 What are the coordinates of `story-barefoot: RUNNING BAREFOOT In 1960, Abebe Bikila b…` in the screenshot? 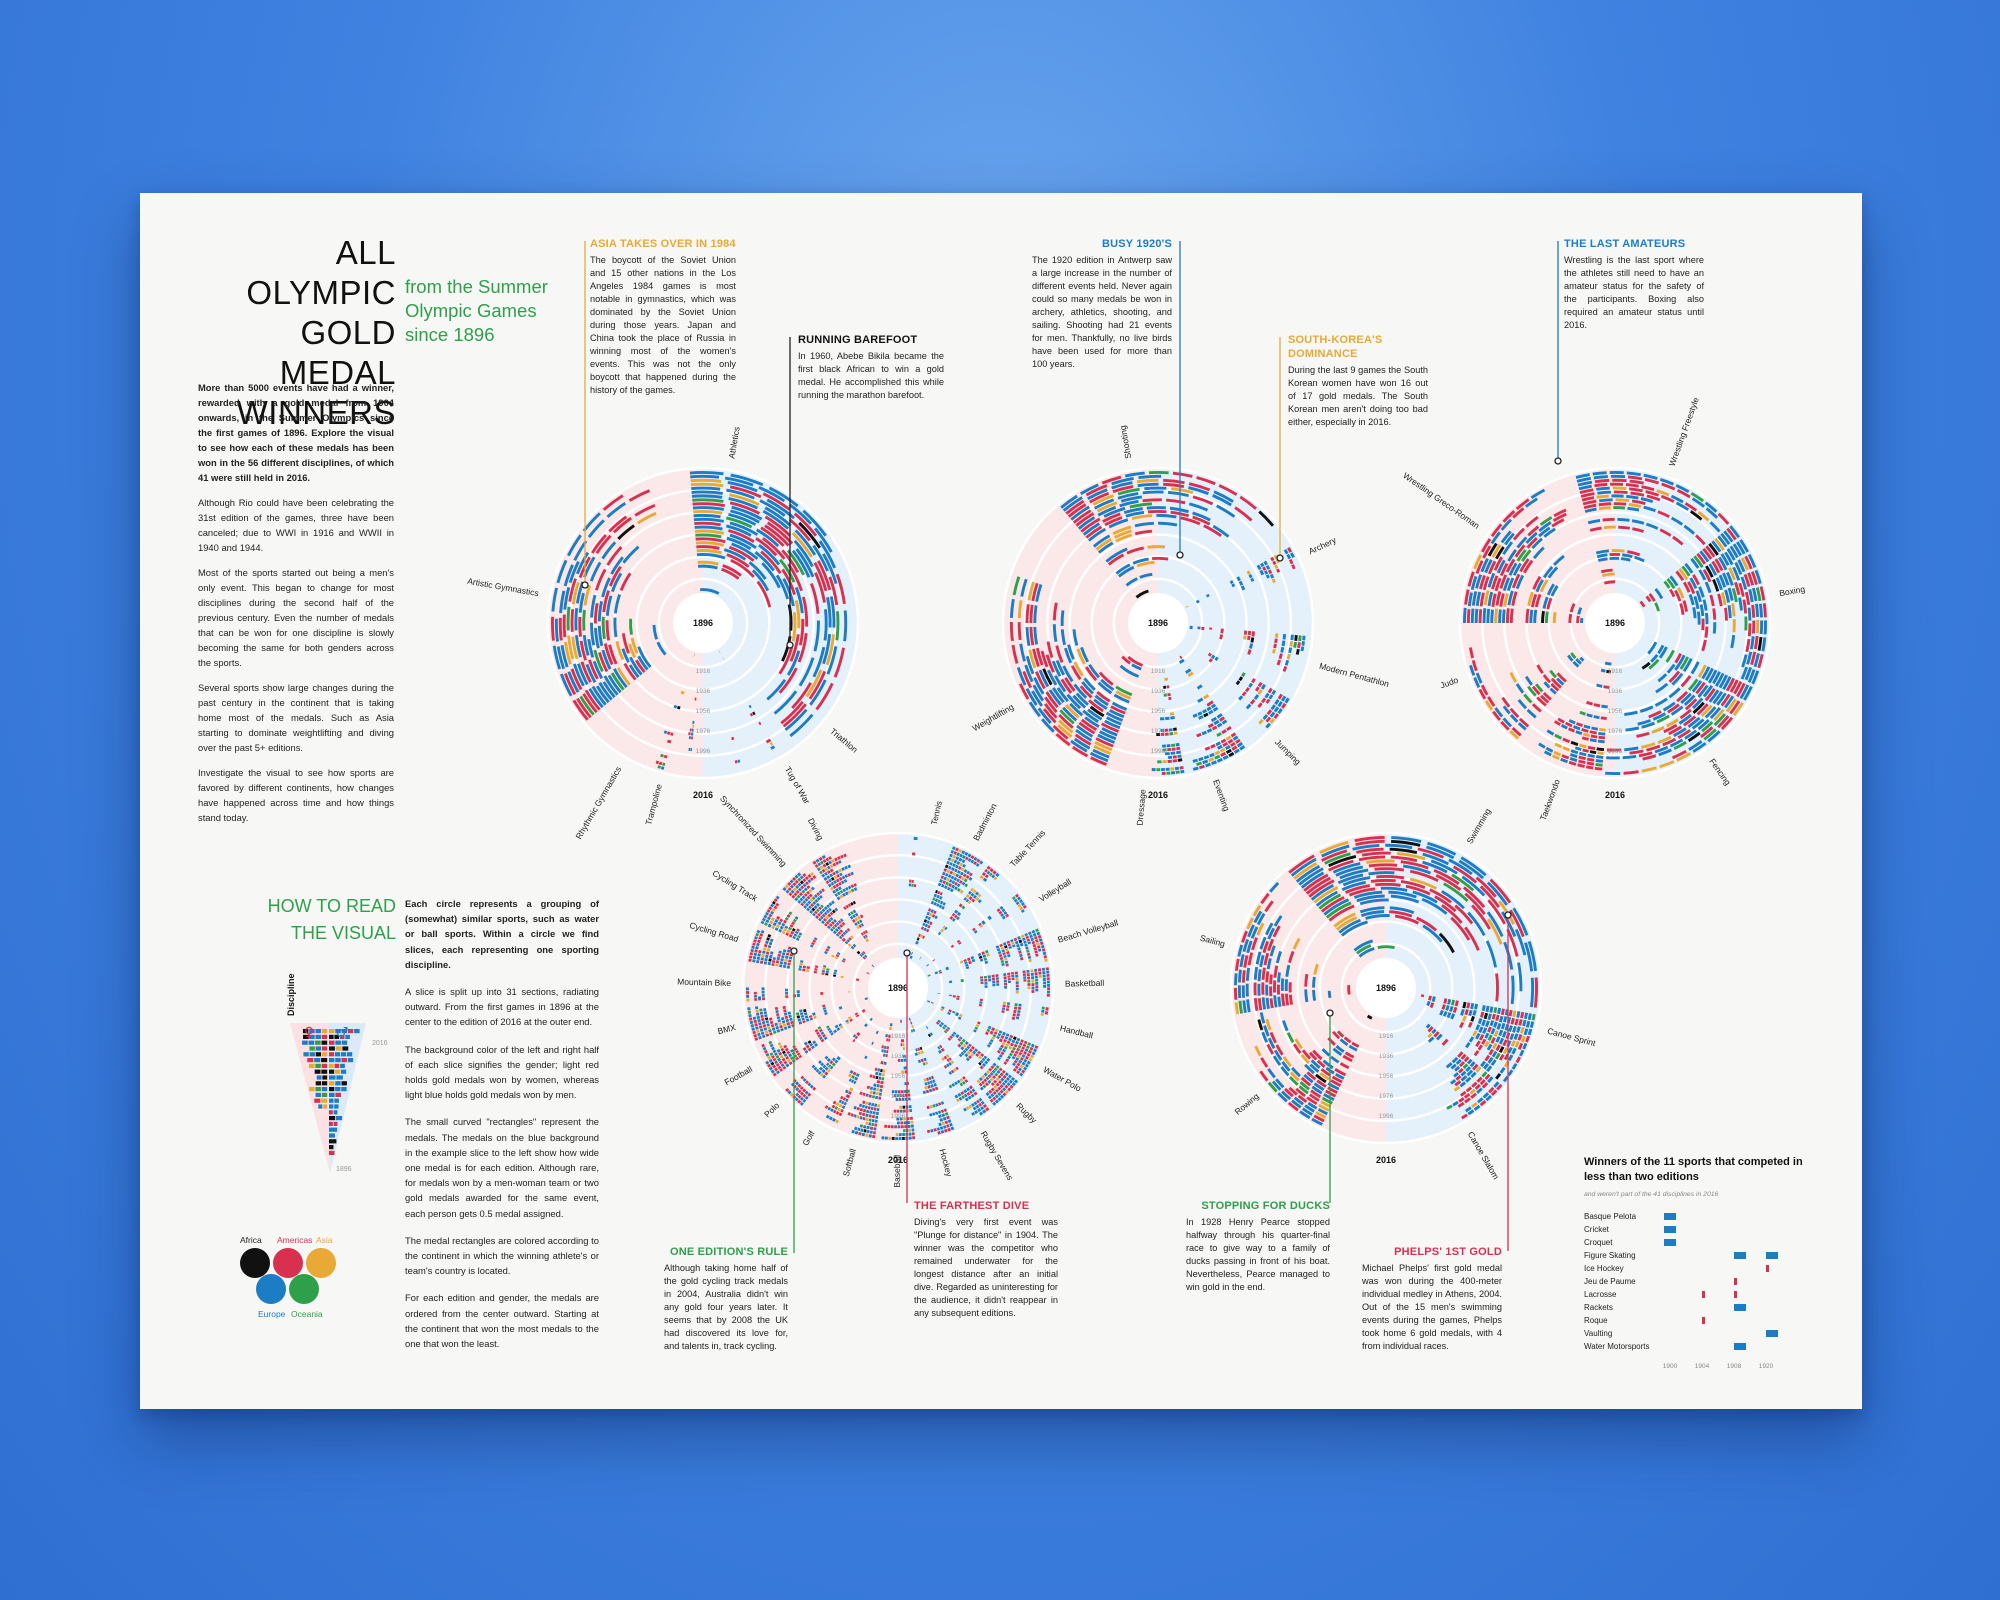 It's located at (871, 367).